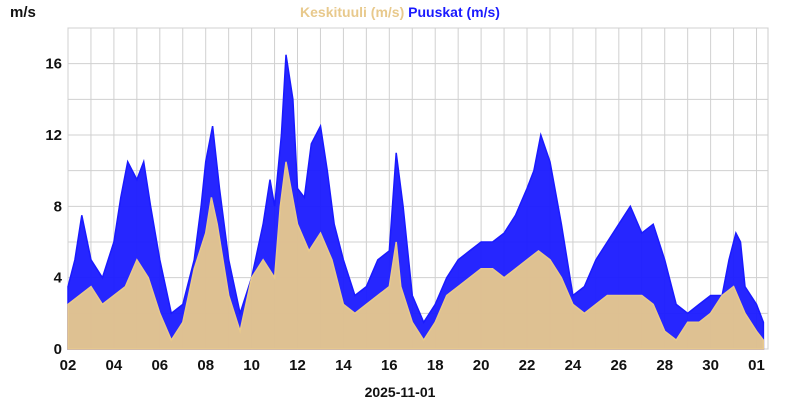  Describe the element at coordinates (435, 365) in the screenshot. I see `x-tick-label: 18` at that location.